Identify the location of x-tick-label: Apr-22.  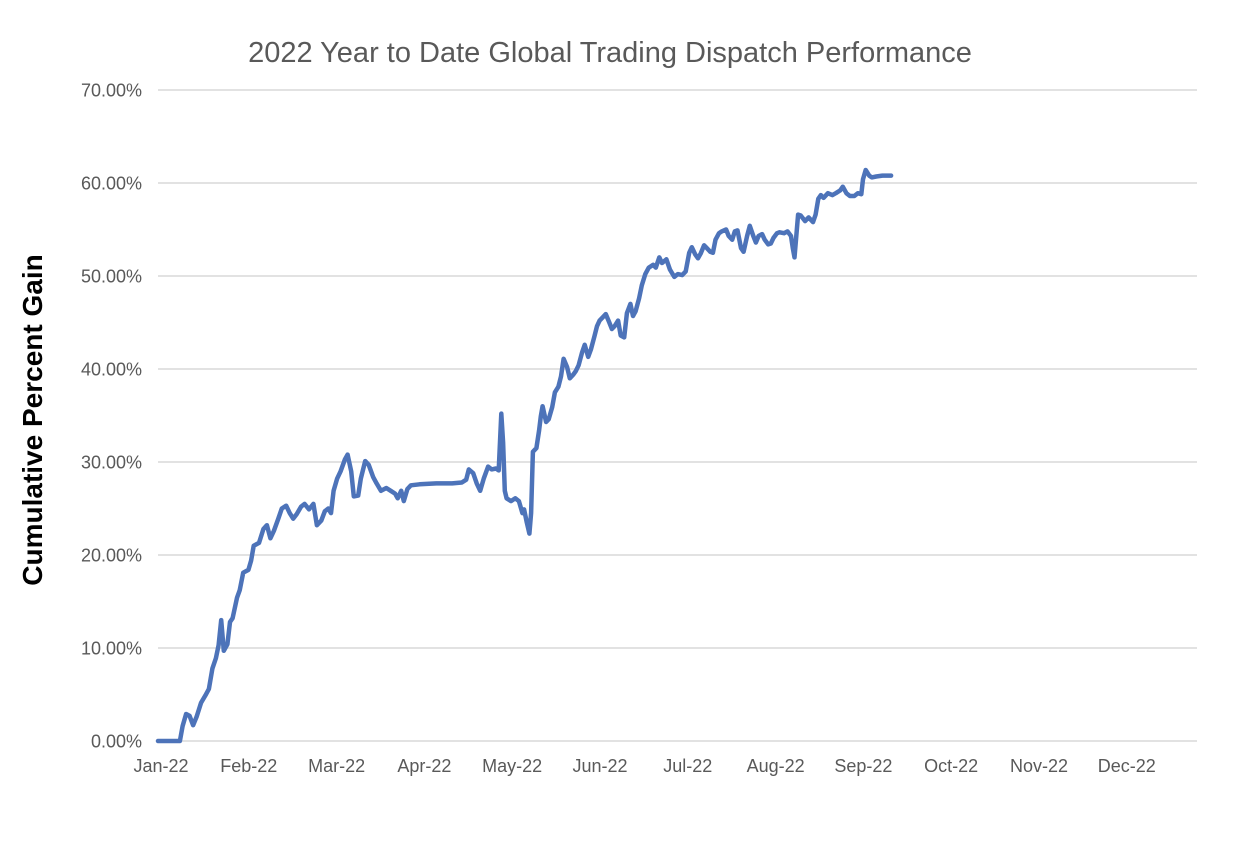
(424, 766).